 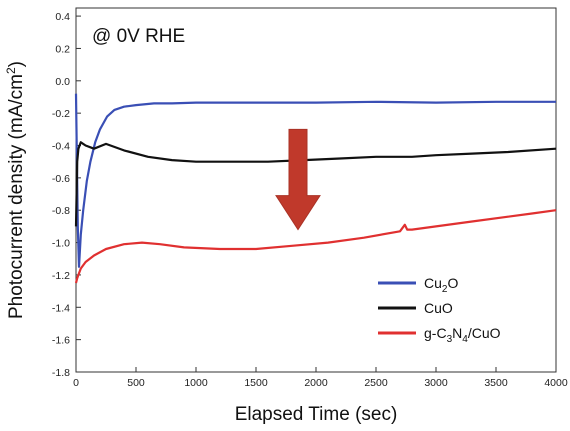 I want to click on y-tick-label: -1.4, so click(x=61, y=308).